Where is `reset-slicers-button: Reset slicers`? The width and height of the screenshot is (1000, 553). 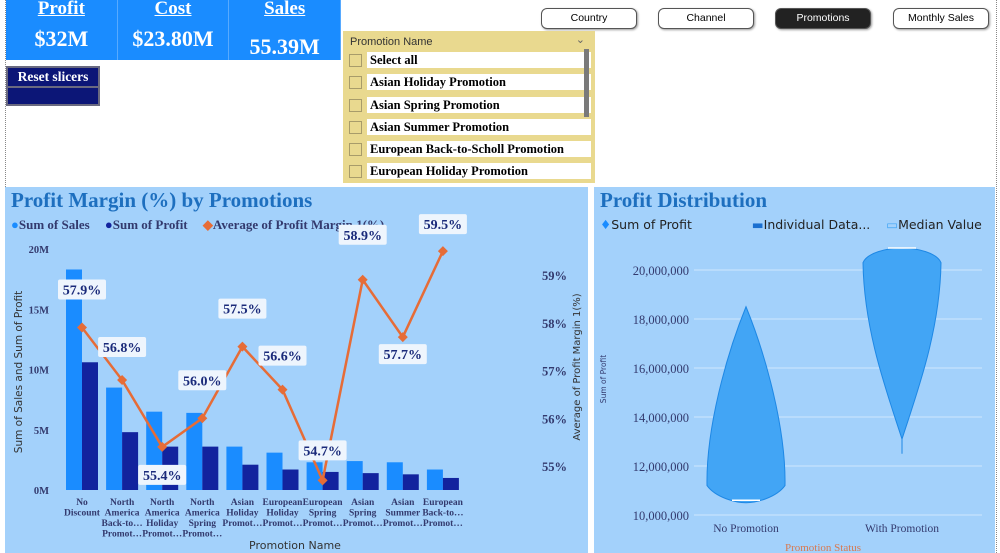
reset-slicers-button: Reset slicers is located at coordinates (53, 86).